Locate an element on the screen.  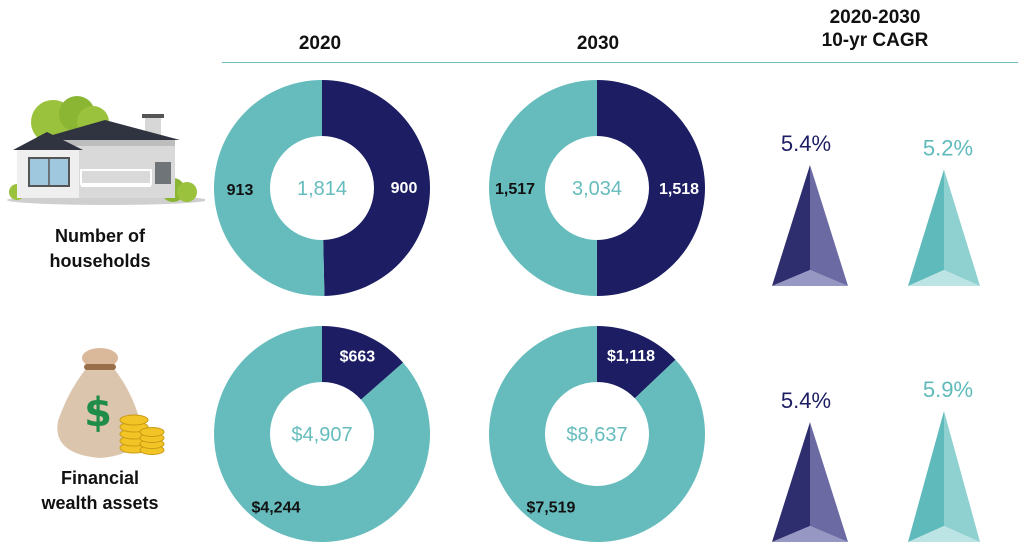
donut-wealth-2020: $663 $4,244 $4,907 is located at coordinates (321, 434).